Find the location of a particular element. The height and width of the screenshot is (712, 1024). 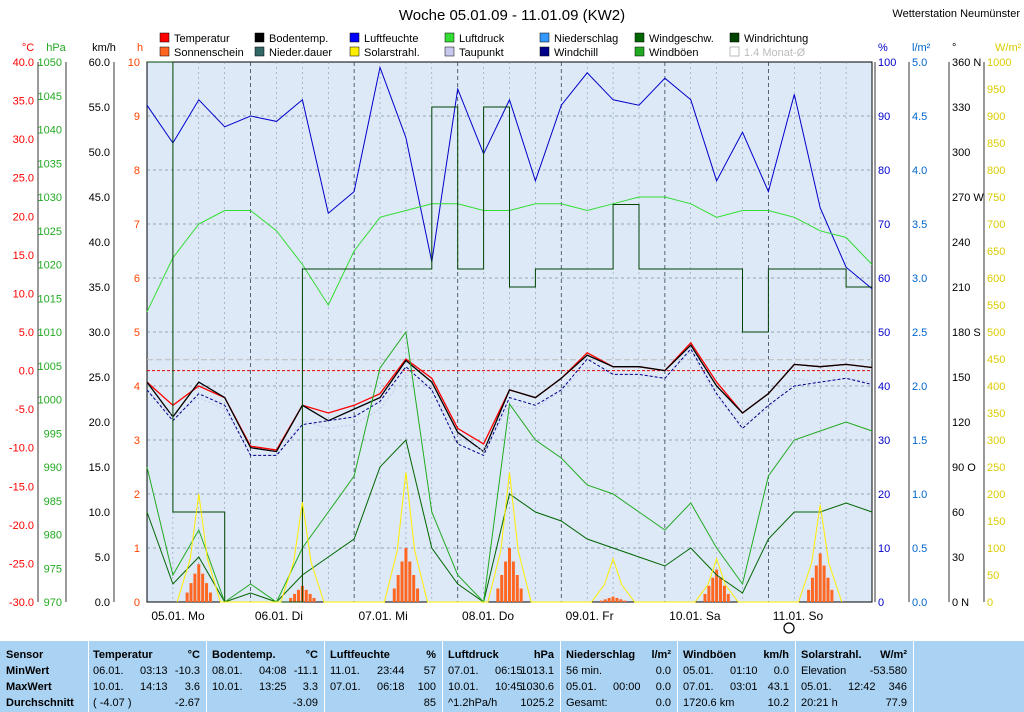

left-axis-tick: 30.0 is located at coordinates (23, 140).